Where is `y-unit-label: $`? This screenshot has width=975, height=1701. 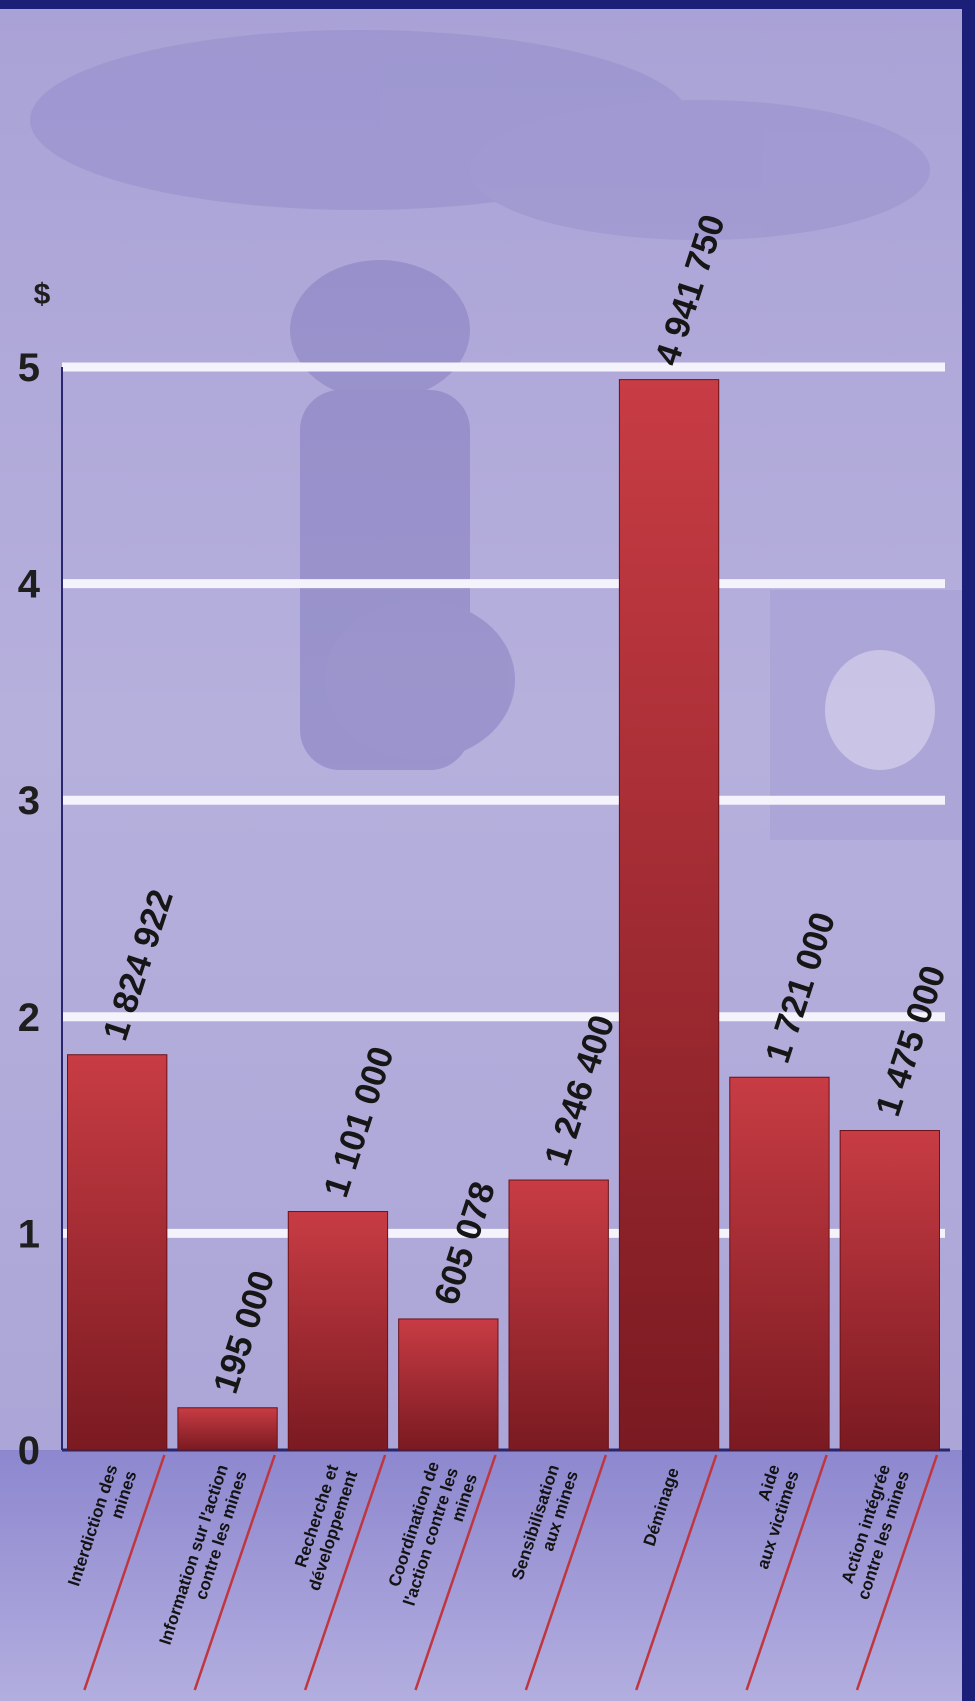
y-unit-label: $ is located at coordinates (42, 294).